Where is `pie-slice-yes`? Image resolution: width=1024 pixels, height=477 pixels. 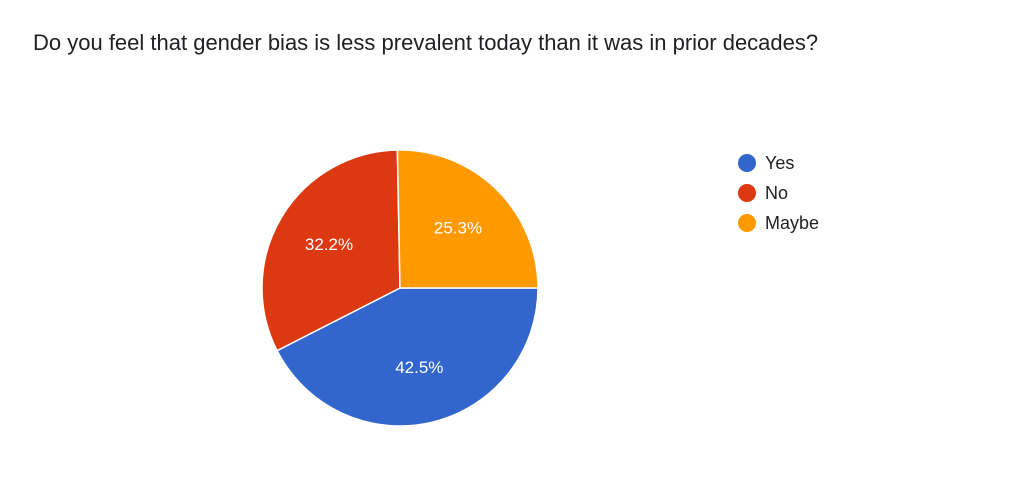 pie-slice-yes is located at coordinates (407, 357).